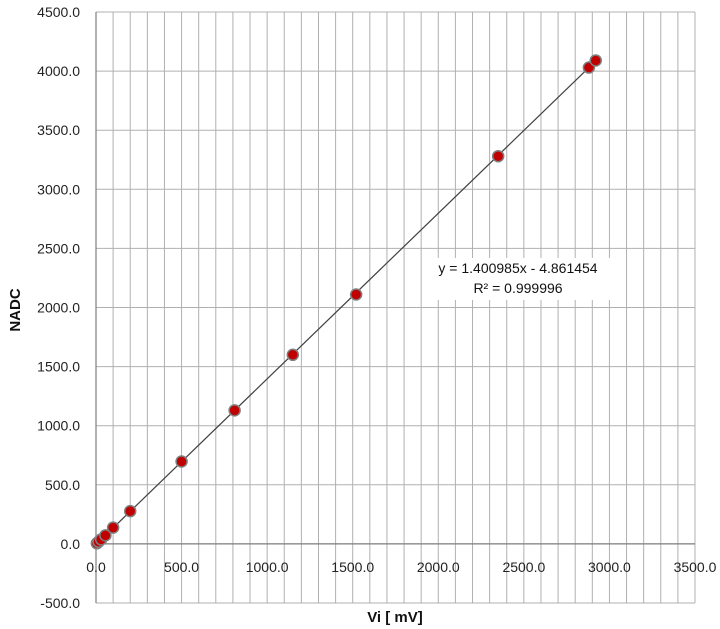 The height and width of the screenshot is (629, 720). I want to click on x-tick-label: 500.0, so click(181, 567).